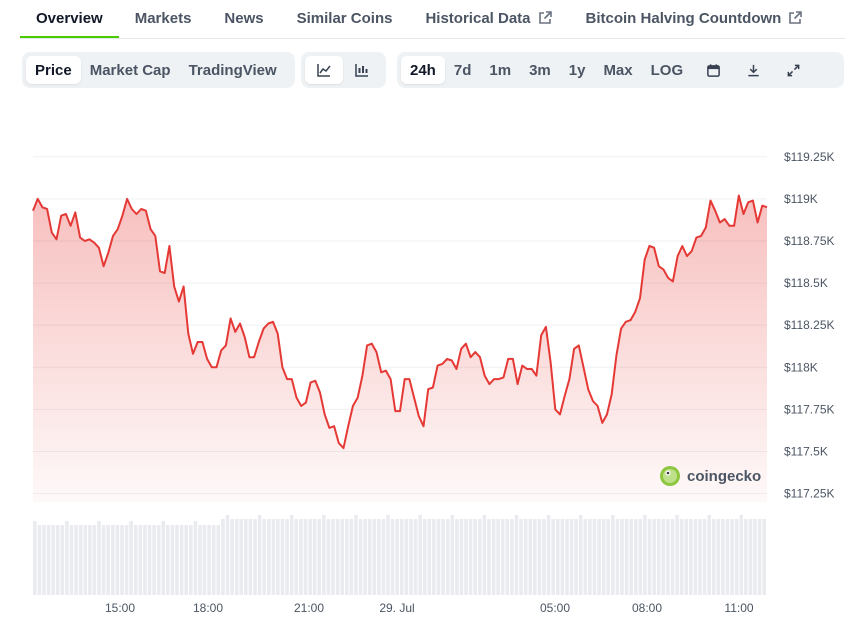 The image size is (859, 626). I want to click on y-tick-label: $118K, so click(801, 367).